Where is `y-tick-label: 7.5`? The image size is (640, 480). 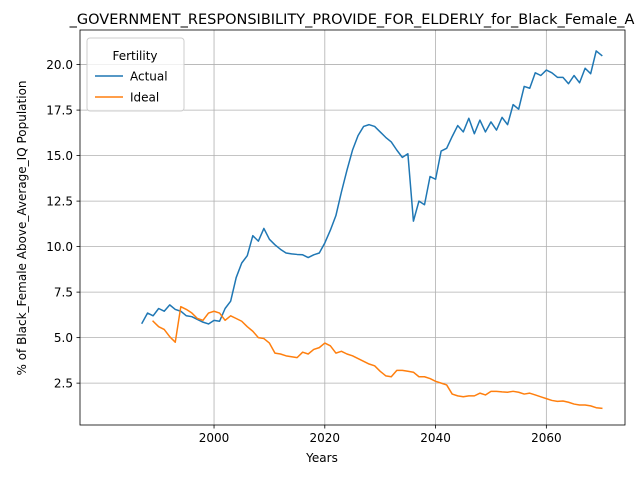
y-tick-label: 7.5 is located at coordinates (63, 292).